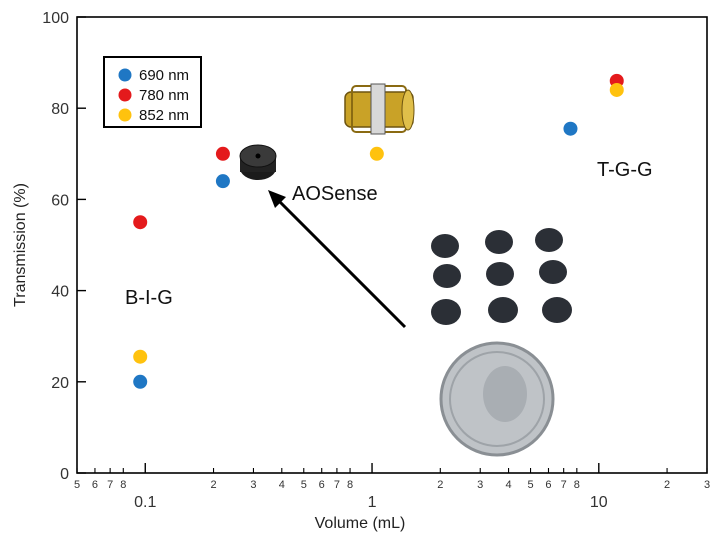 This screenshot has height=538, width=723. Describe the element at coordinates (149, 298) in the screenshot. I see `annotation-big: B-I-G` at that location.